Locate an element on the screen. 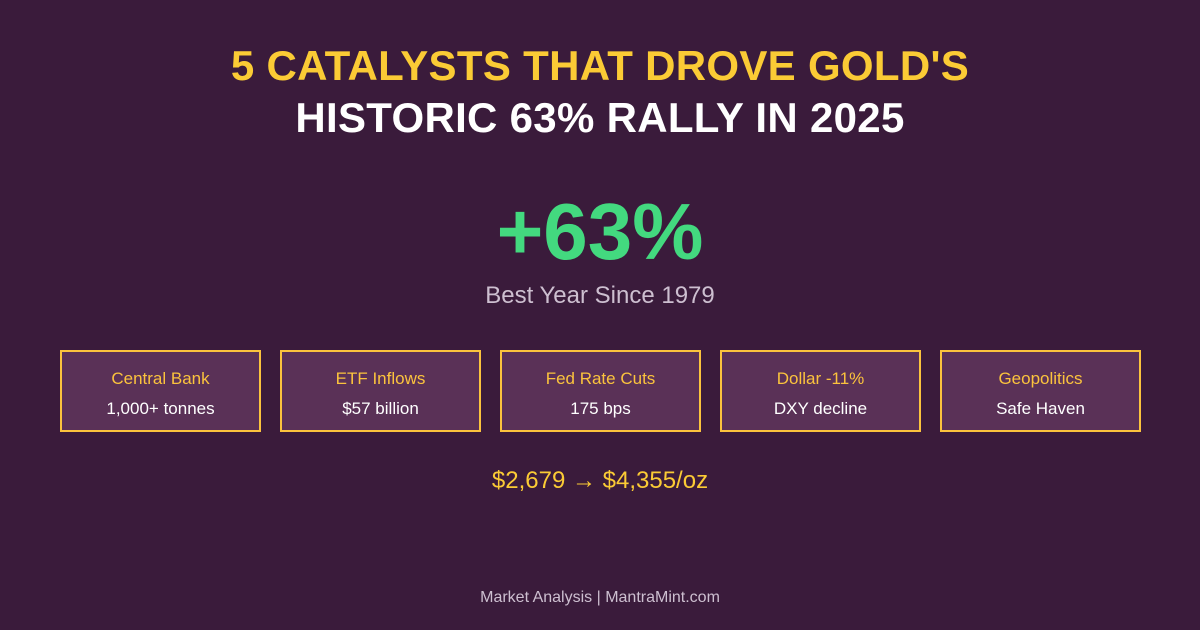 This screenshot has height=630, width=1200. catalyst-value: DXY decline is located at coordinates (820, 408).